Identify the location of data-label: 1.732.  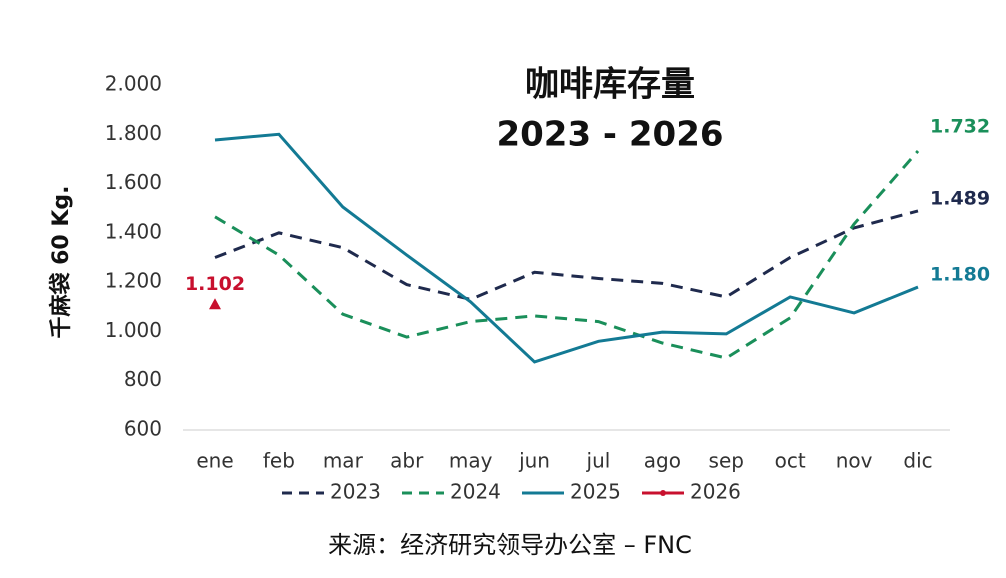
(960, 127).